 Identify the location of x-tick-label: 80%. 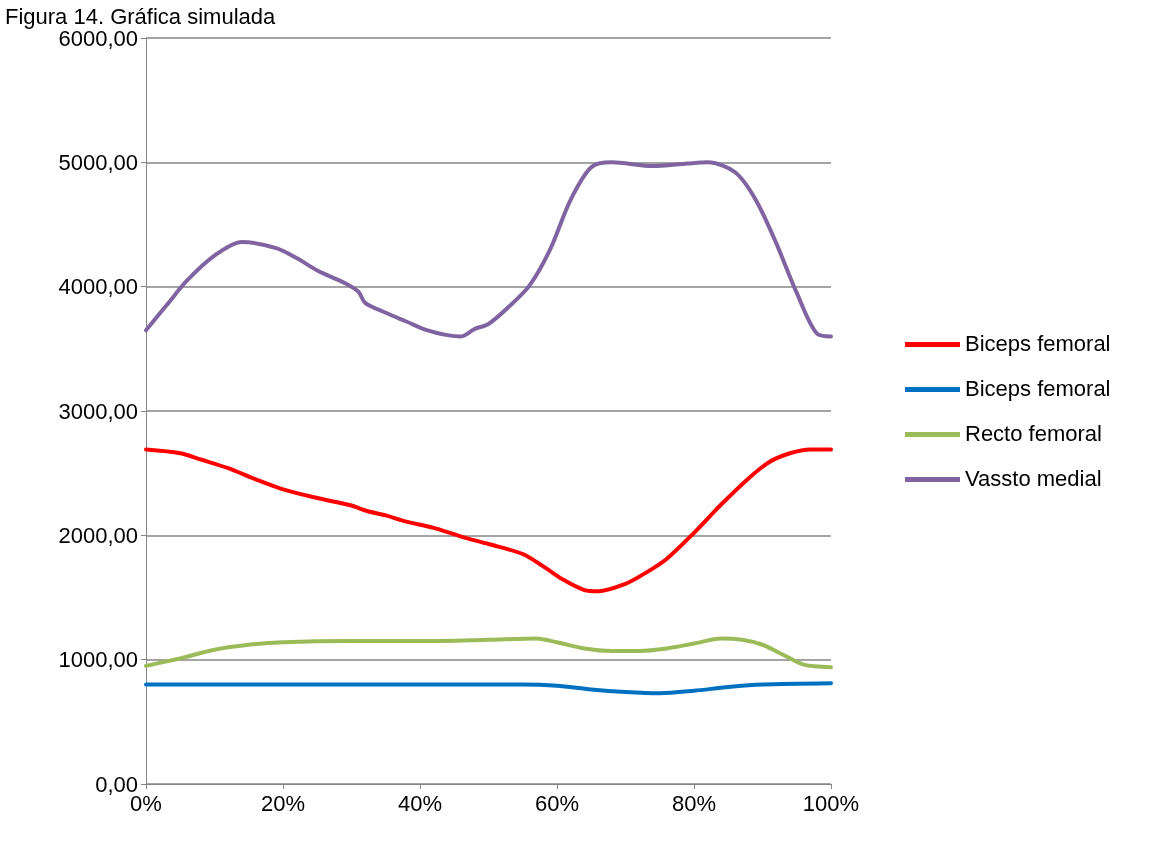
(694, 803).